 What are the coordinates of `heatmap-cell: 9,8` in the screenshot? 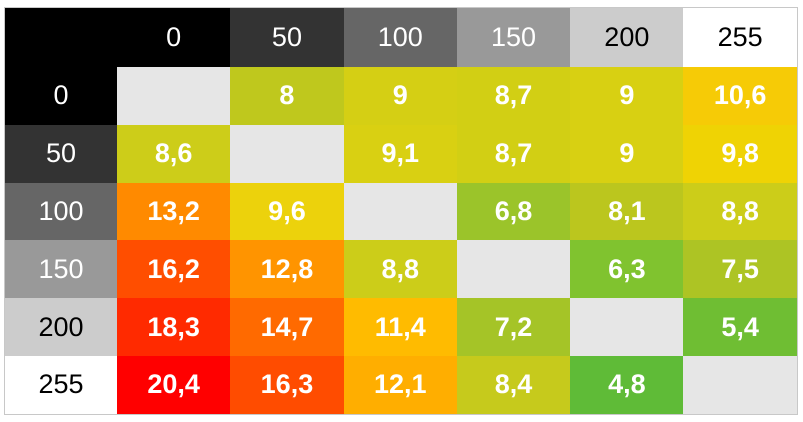 It's located at (740, 153).